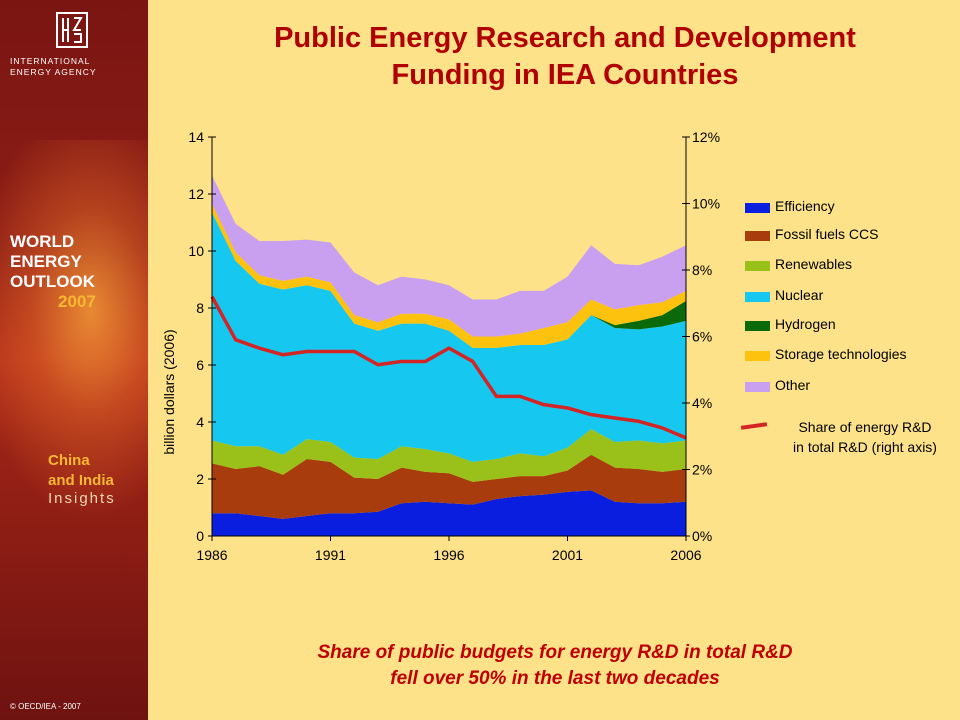  I want to click on y2-tick-label: 0%, so click(702, 536).